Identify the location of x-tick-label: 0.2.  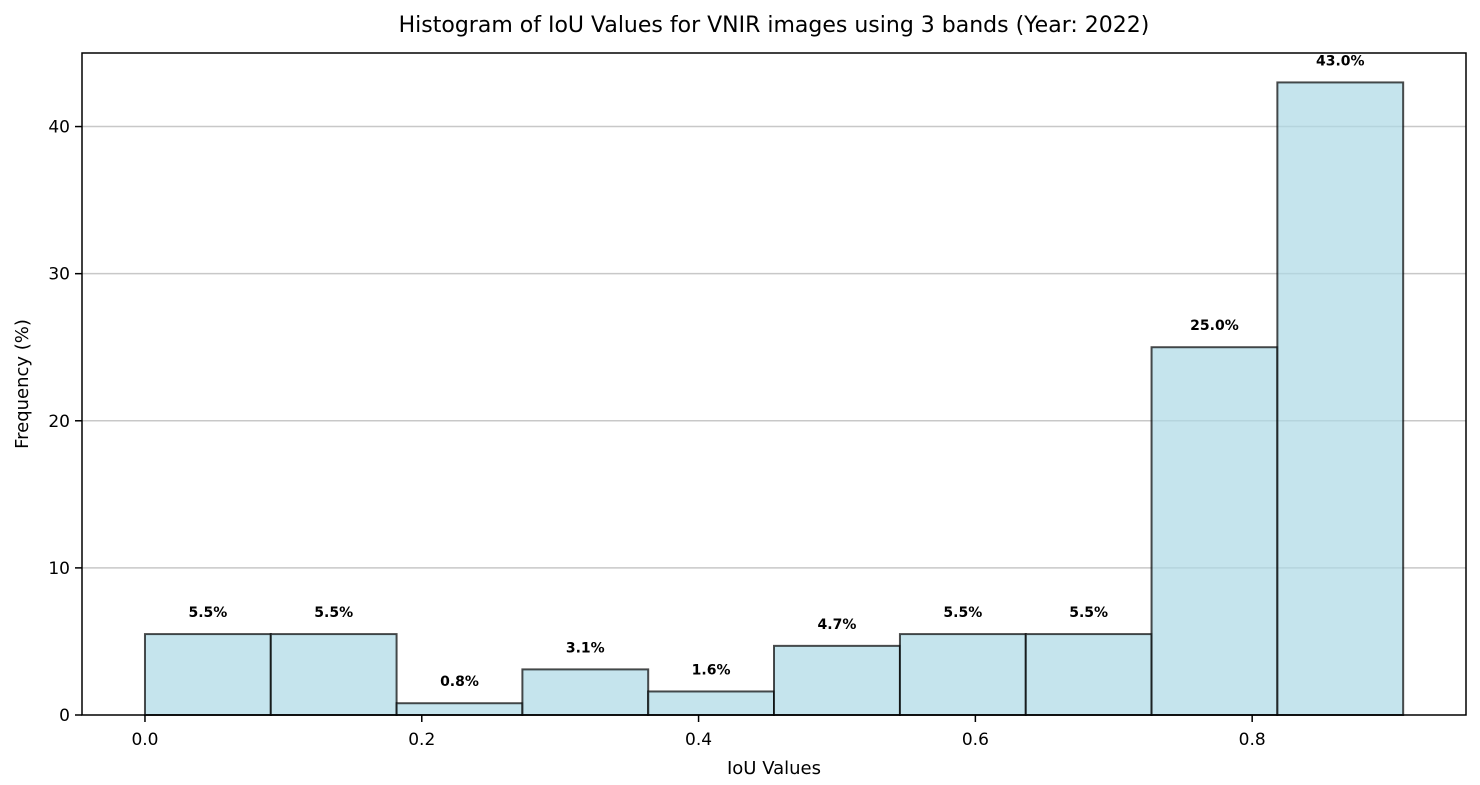
(421, 740).